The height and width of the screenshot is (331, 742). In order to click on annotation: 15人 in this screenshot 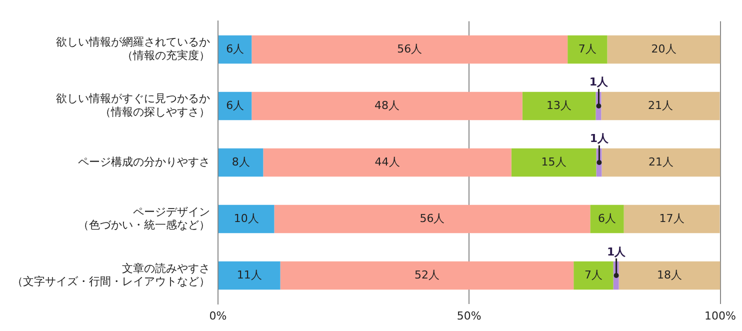, I will do `click(553, 161)`.